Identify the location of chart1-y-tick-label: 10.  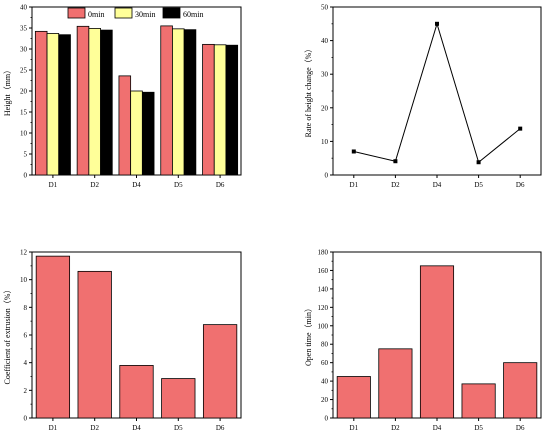
(24, 134).